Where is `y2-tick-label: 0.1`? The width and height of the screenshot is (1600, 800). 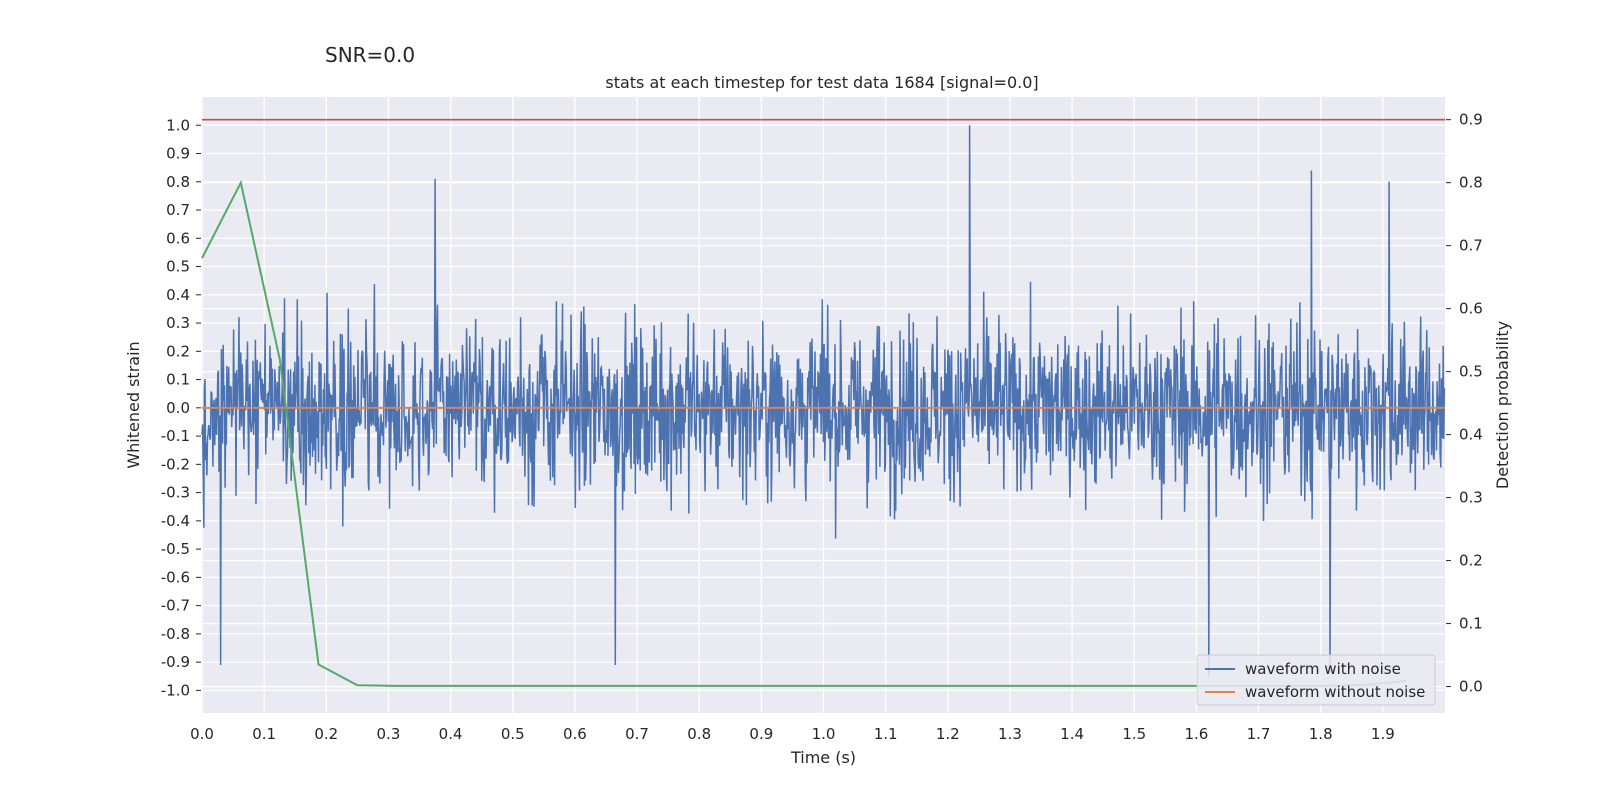 y2-tick-label: 0.1 is located at coordinates (1471, 624).